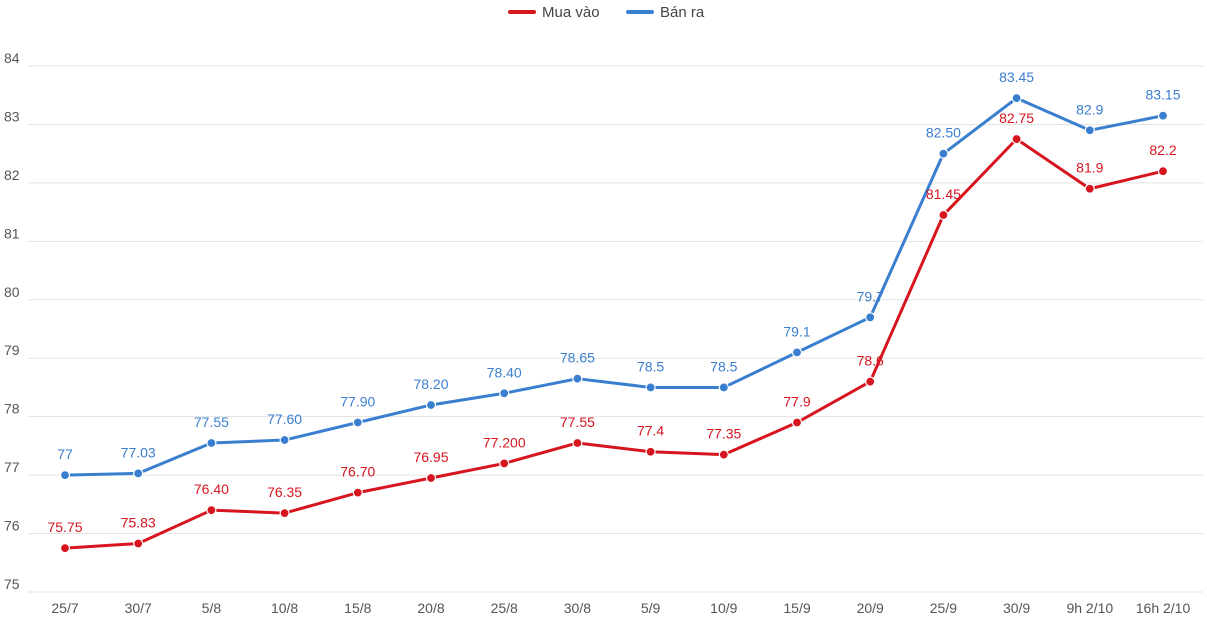 The image size is (1207, 643). What do you see at coordinates (796, 402) in the screenshot?
I see `data-label: 77.9` at bounding box center [796, 402].